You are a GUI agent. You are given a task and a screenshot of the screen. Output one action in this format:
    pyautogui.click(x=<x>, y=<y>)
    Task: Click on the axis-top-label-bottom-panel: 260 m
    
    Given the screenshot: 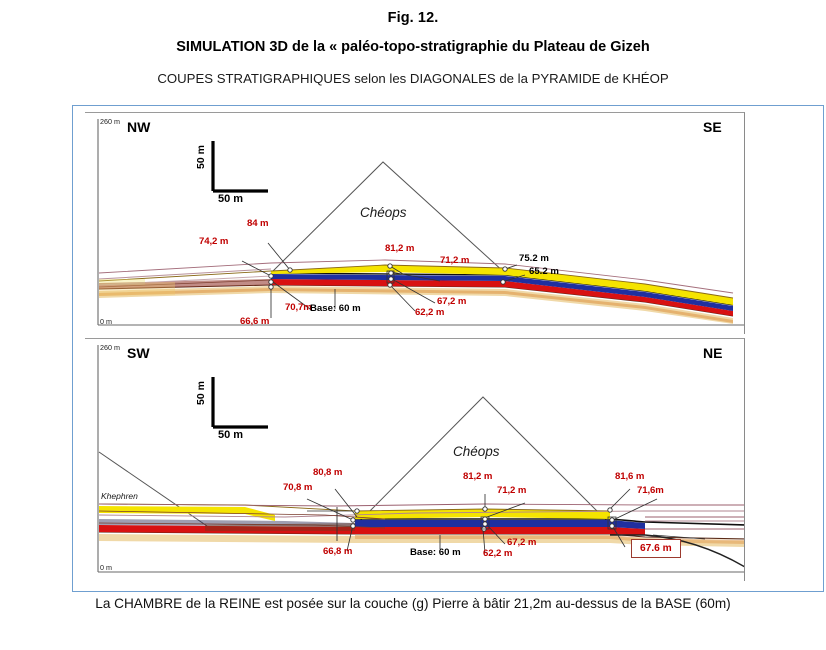 What is the action you would take?
    pyautogui.click(x=110, y=347)
    